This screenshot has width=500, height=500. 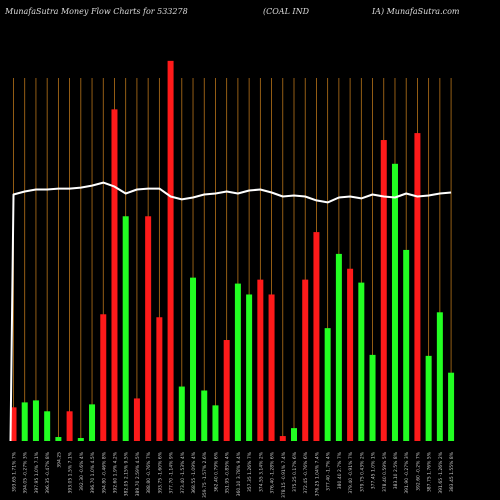 I want to click on x-tick-label: 378.40 0.59% 5%, so click(x=385, y=471).